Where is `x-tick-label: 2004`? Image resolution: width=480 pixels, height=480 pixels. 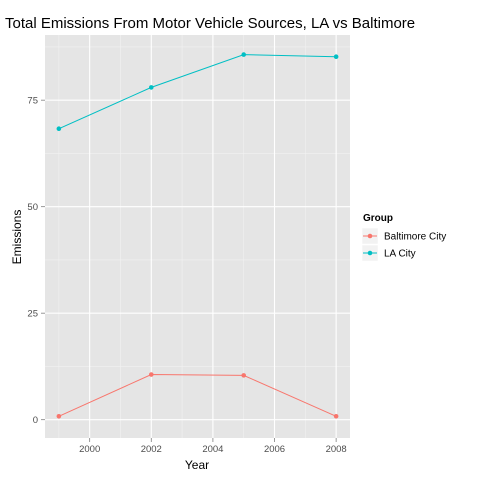 x-tick-label: 2004 is located at coordinates (212, 449).